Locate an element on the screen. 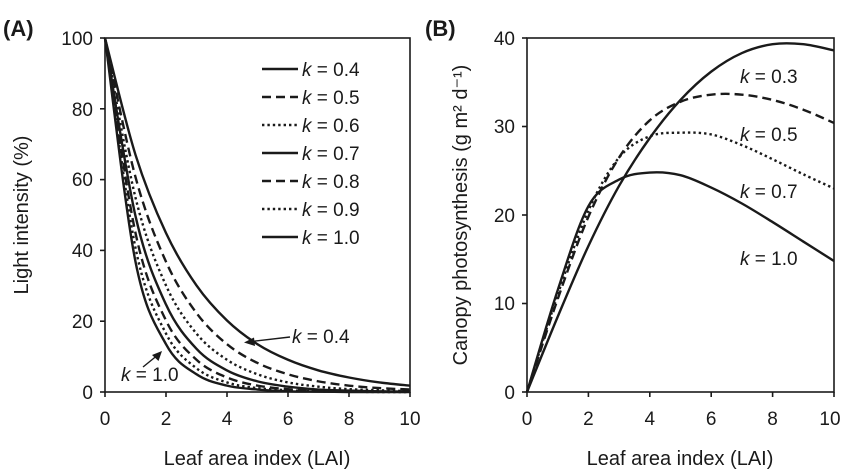 The width and height of the screenshot is (849, 471). legend-label: k = 0.7 is located at coordinates (331, 154).